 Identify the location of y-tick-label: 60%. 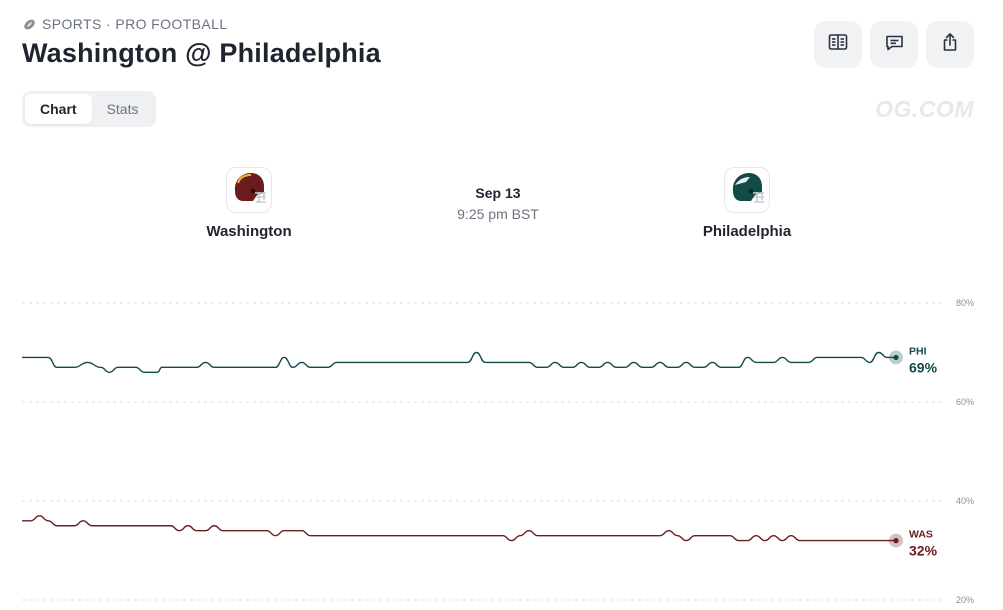
(965, 402).